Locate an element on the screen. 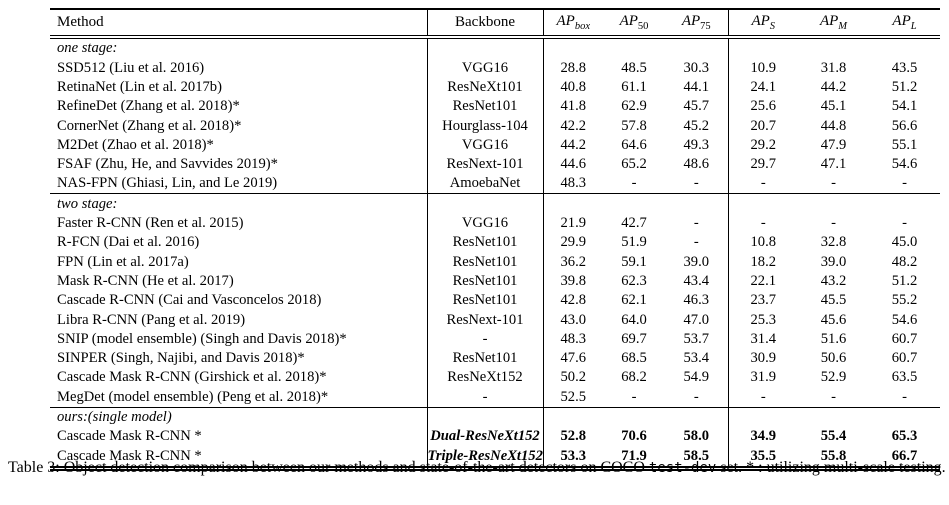 Image resolution: width=949 pixels, height=505 pixels. method-cell: RetinaNet (Lin et al. 2017b) is located at coordinates (239, 87).